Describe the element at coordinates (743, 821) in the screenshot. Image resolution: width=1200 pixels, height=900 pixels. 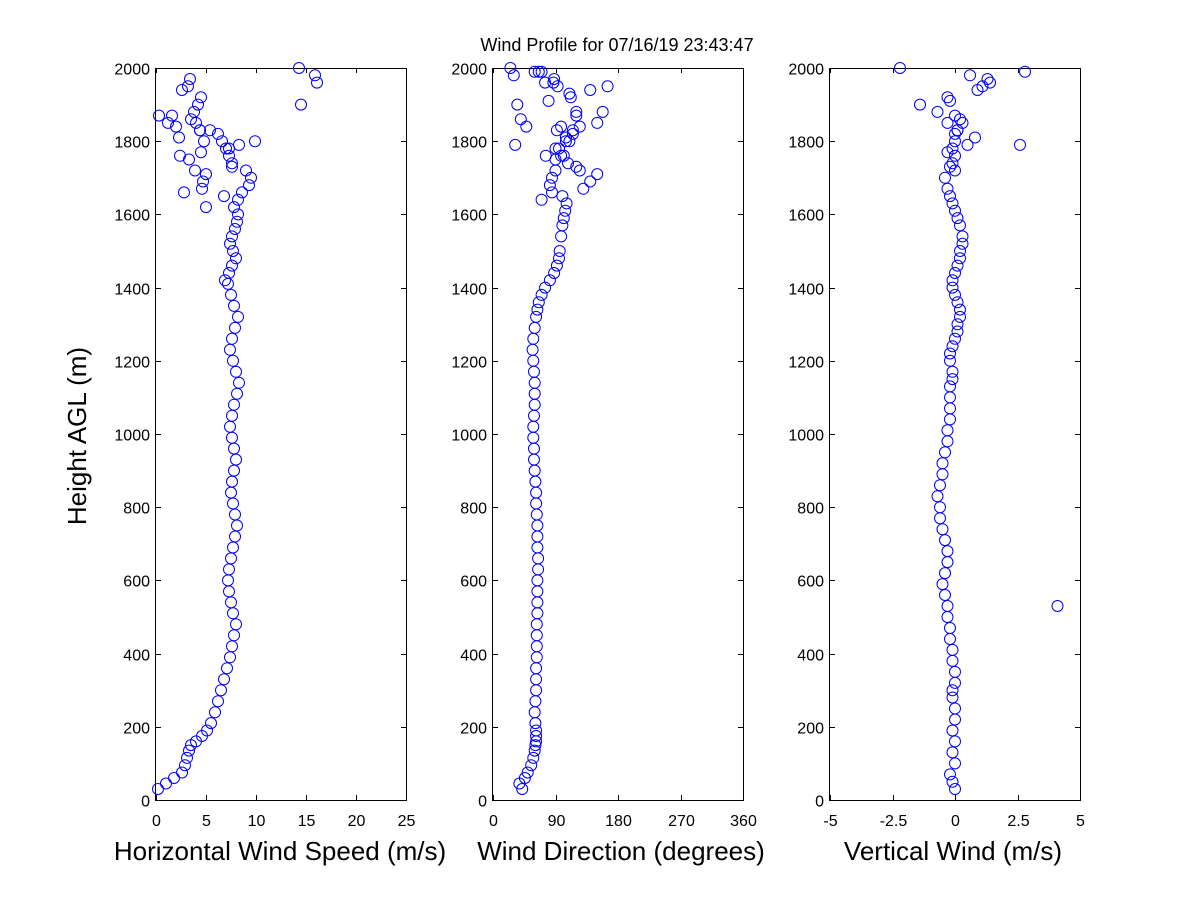
I see `direction-x-tick-label: 360` at that location.